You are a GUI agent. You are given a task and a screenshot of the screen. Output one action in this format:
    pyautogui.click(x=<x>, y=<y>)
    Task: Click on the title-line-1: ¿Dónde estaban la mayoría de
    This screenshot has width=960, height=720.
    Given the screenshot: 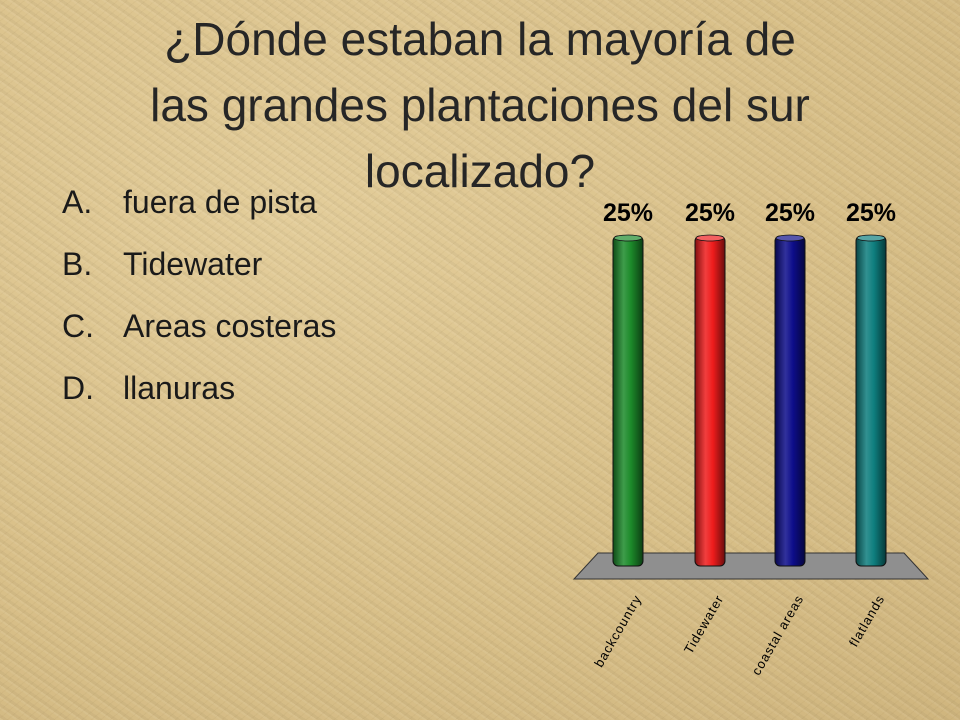 What is the action you would take?
    pyautogui.click(x=480, y=39)
    